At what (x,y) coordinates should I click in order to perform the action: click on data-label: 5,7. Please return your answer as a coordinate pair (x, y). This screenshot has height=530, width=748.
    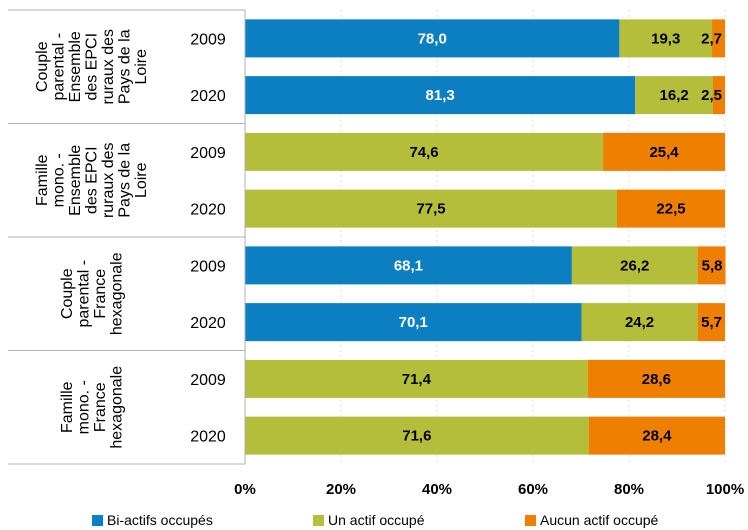
    Looking at the image, I should click on (711, 322).